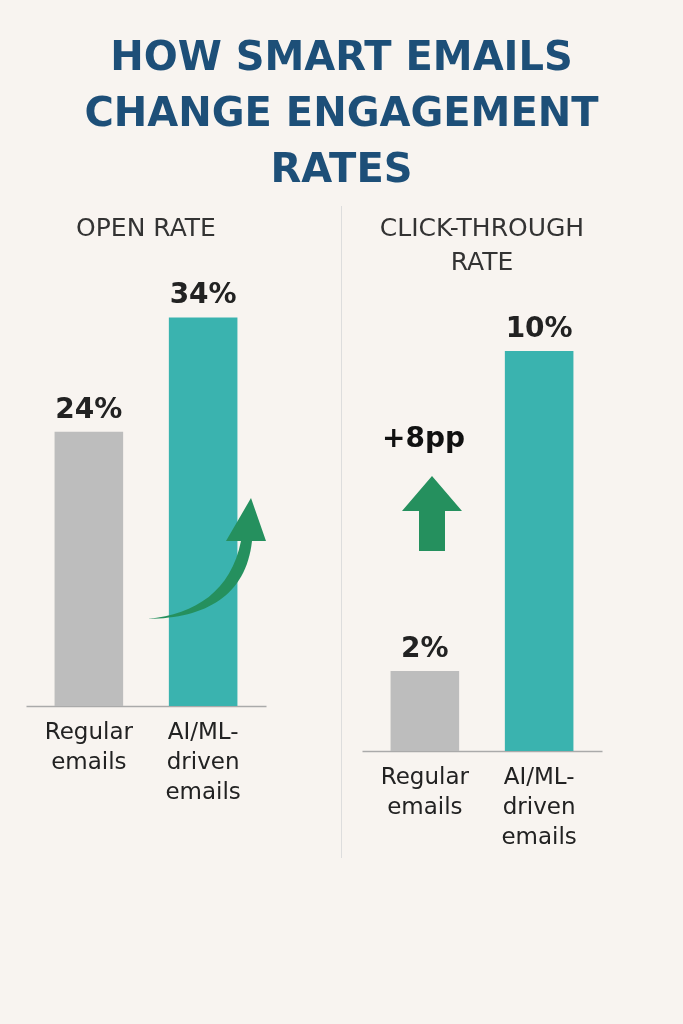 Image resolution: width=683 pixels, height=1024 pixels. Describe the element at coordinates (203, 294) in the screenshot. I see `data-label: 34%` at that location.